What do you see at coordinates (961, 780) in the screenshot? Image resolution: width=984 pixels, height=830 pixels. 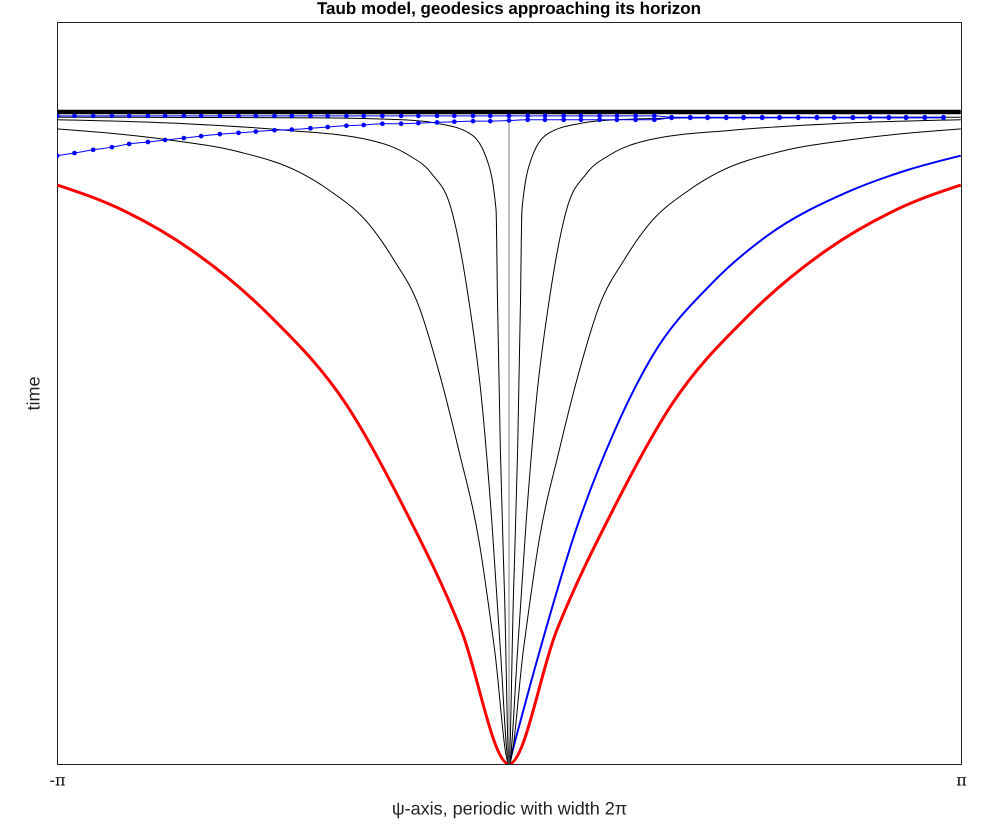 I see `x-tick-label: π` at bounding box center [961, 780].